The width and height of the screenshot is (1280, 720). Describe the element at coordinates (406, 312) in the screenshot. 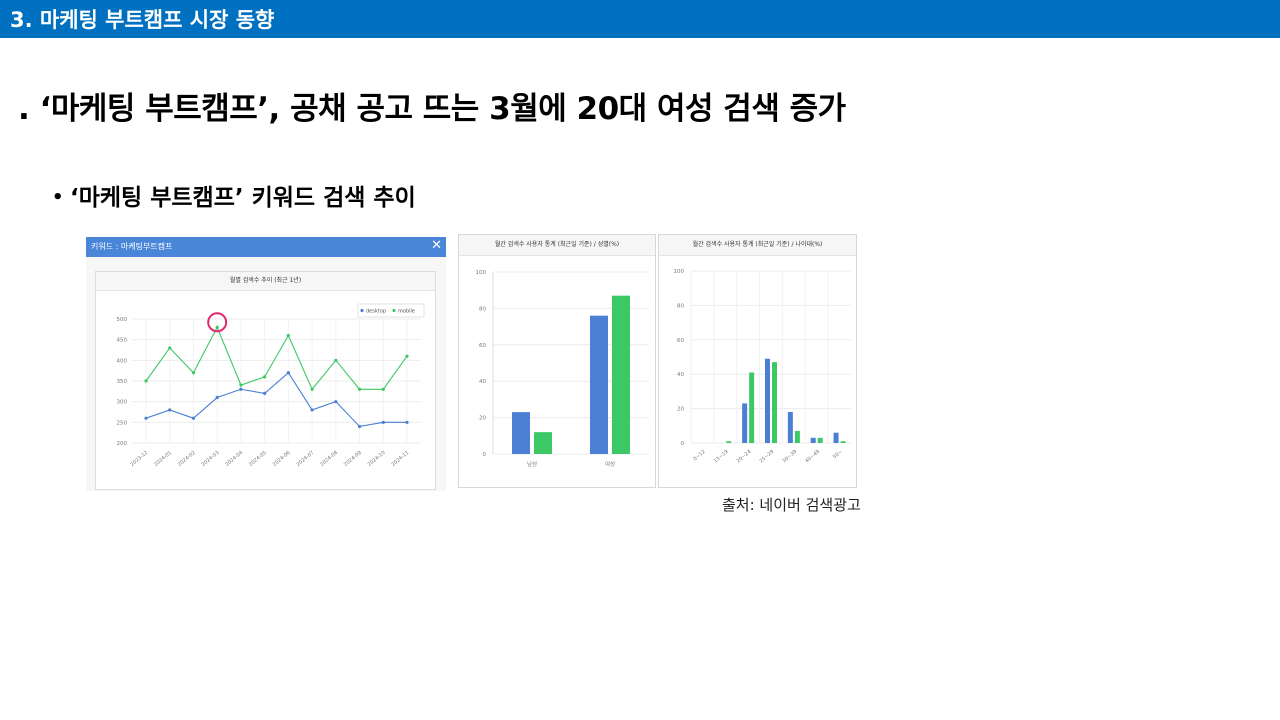

I see `legend-label: mobile` at that location.